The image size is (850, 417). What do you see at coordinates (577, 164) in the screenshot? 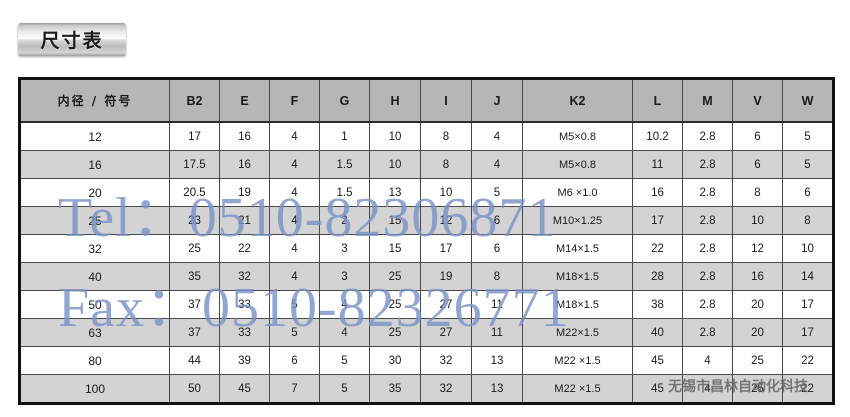
I see `table-cell-k2: M5×0.8` at bounding box center [577, 164].